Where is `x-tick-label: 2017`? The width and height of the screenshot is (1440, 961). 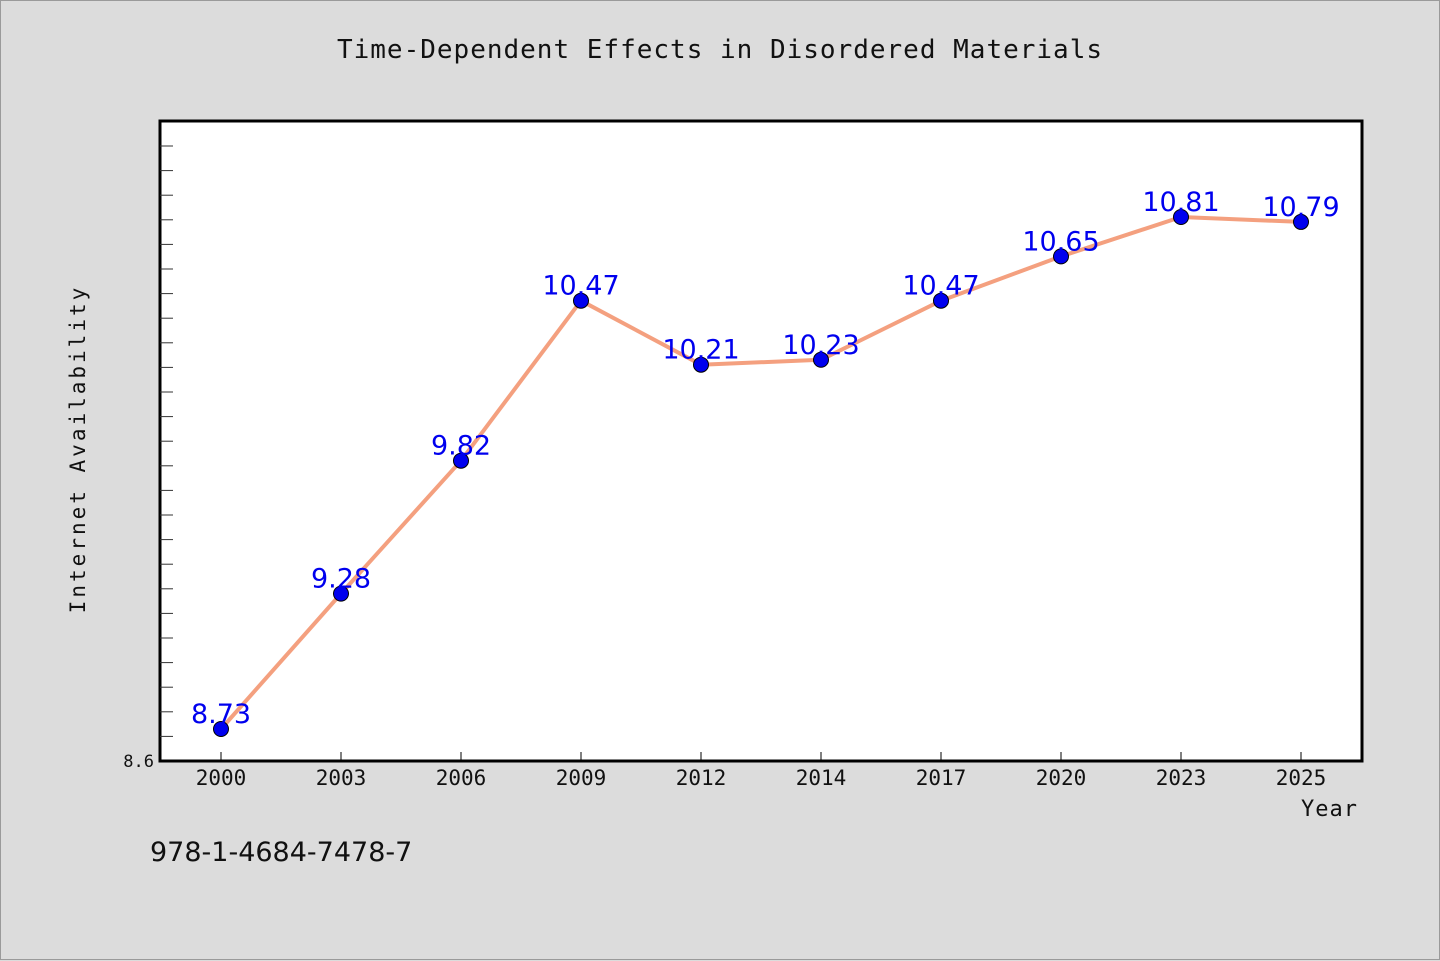
x-tick-label: 2017 is located at coordinates (941, 778).